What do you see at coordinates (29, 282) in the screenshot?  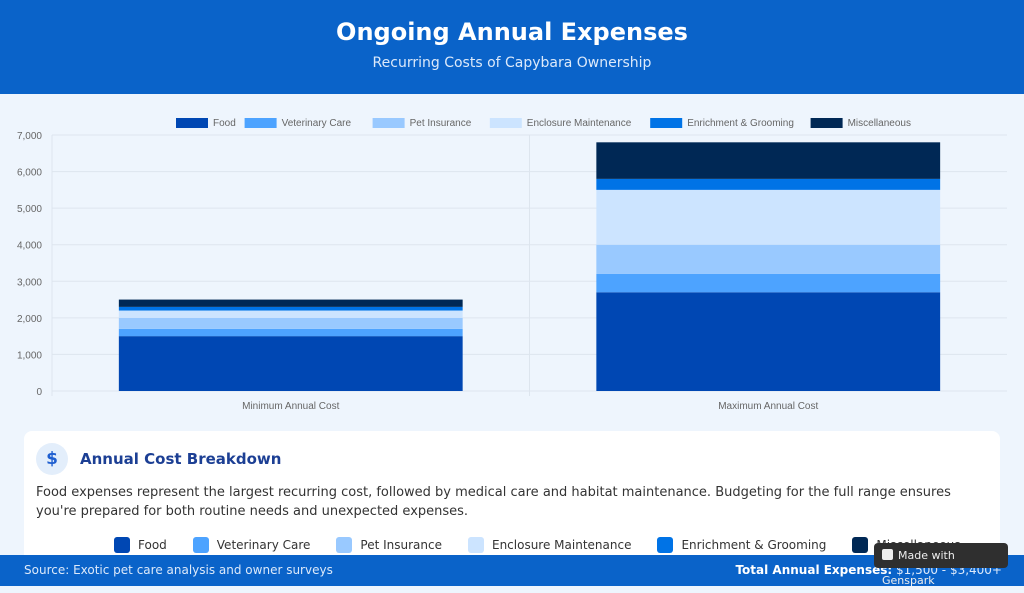 I see `y-tick-label: 3,000` at bounding box center [29, 282].